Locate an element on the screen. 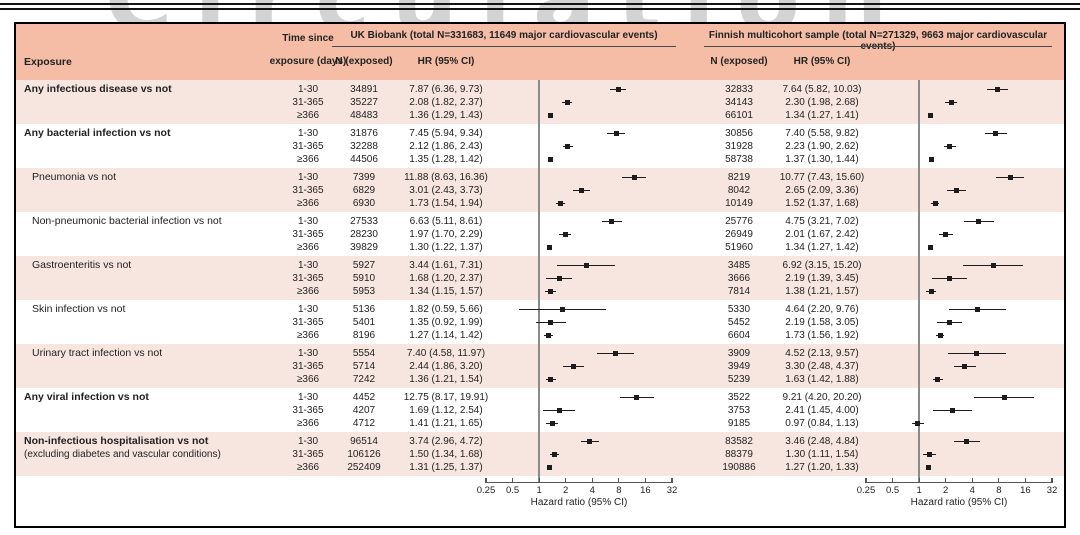  axis-tick-label: 16 is located at coordinates (645, 490).